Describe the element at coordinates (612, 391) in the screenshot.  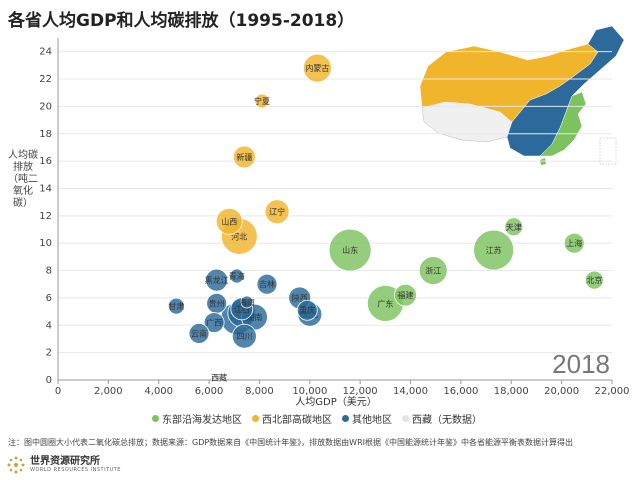
I see `x-tick-label: 22,000` at that location.